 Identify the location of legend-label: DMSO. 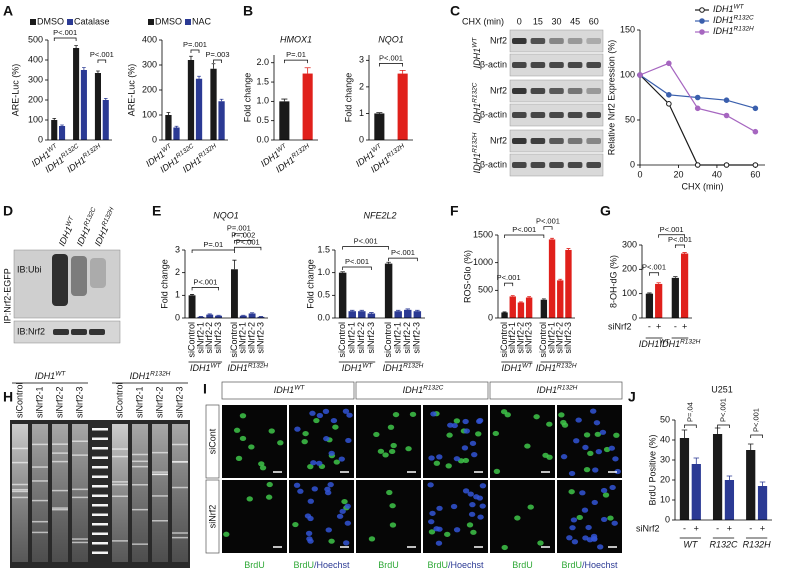
(168, 21).